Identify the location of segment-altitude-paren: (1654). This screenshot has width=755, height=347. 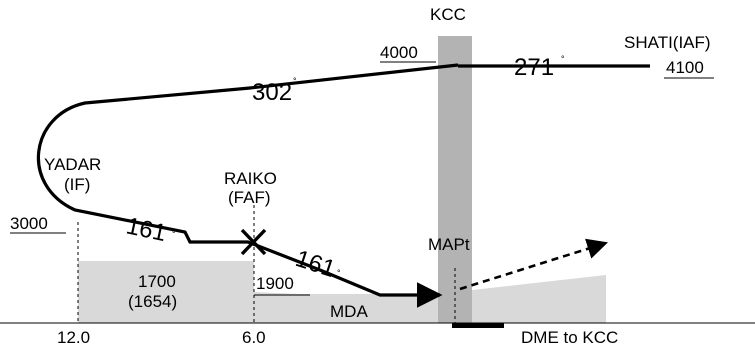
(152, 301).